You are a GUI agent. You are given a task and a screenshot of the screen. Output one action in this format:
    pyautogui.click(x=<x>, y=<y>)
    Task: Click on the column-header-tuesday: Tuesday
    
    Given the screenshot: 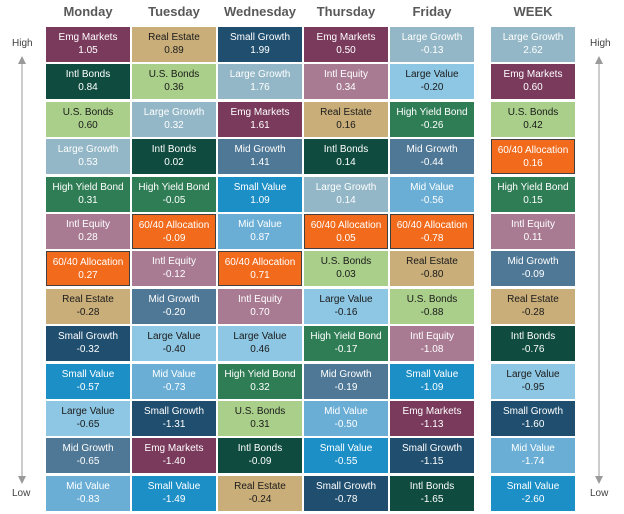 What is the action you would take?
    pyautogui.click(x=174, y=11)
    